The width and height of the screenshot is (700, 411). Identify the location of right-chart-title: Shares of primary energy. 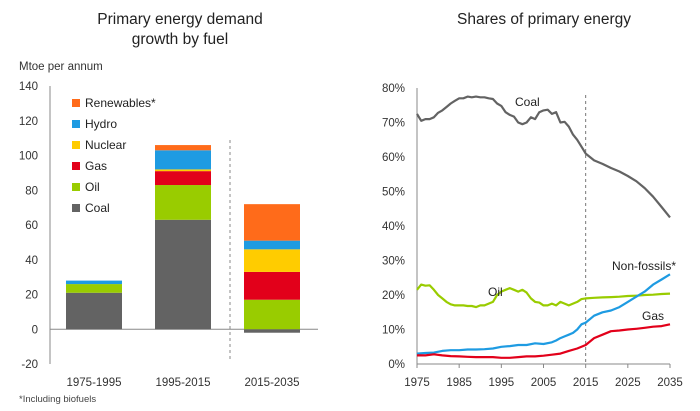
(544, 19).